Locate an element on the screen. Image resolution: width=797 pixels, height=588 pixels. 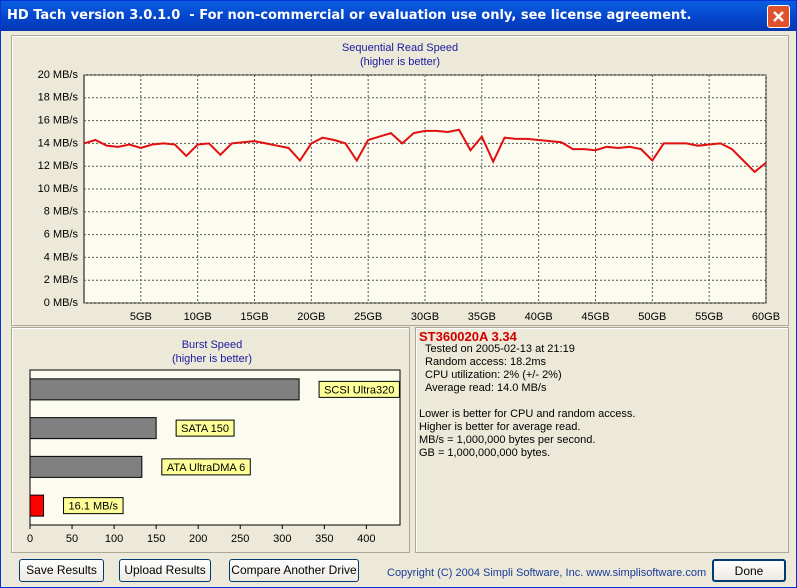
y-tick-label: 8 MB/s is located at coordinates (61, 212).